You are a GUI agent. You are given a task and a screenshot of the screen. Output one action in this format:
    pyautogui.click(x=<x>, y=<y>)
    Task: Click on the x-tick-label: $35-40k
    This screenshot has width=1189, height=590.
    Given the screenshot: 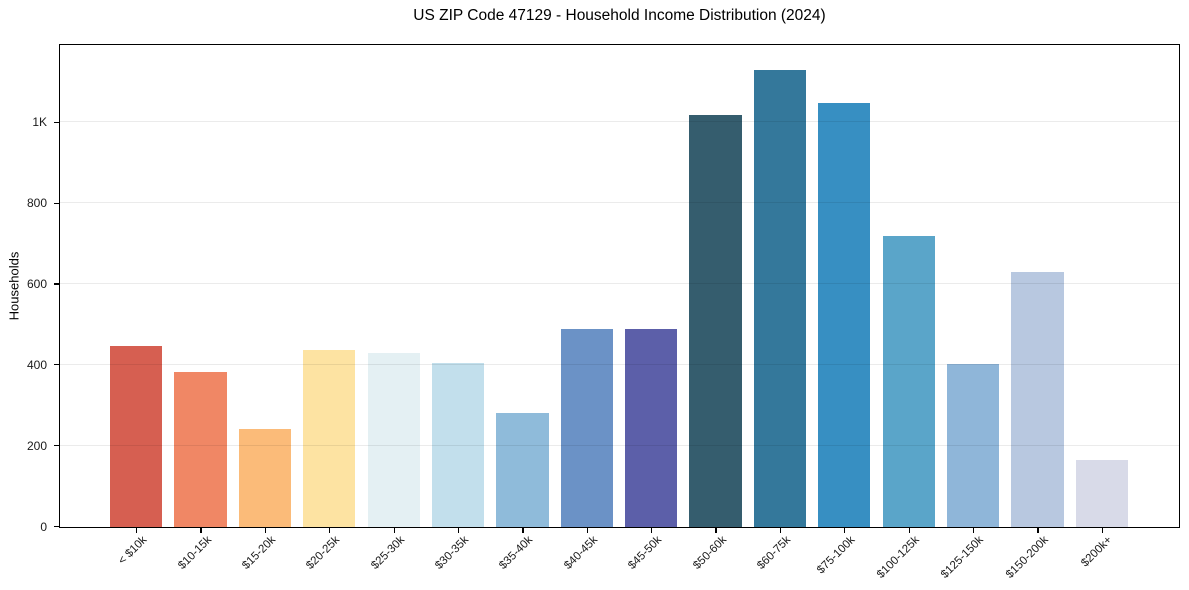 What is the action you would take?
    pyautogui.click(x=516, y=553)
    